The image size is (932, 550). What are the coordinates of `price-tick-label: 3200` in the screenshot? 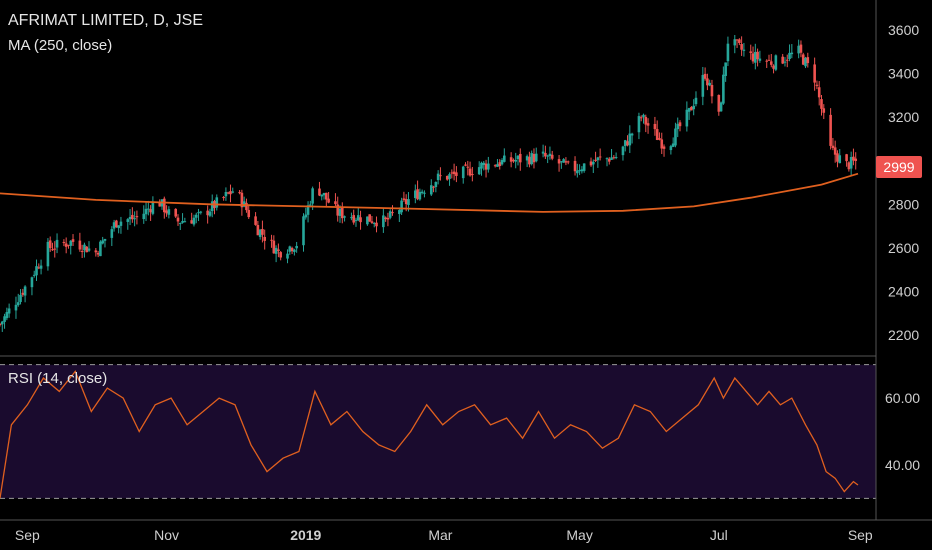 It's located at (903, 117).